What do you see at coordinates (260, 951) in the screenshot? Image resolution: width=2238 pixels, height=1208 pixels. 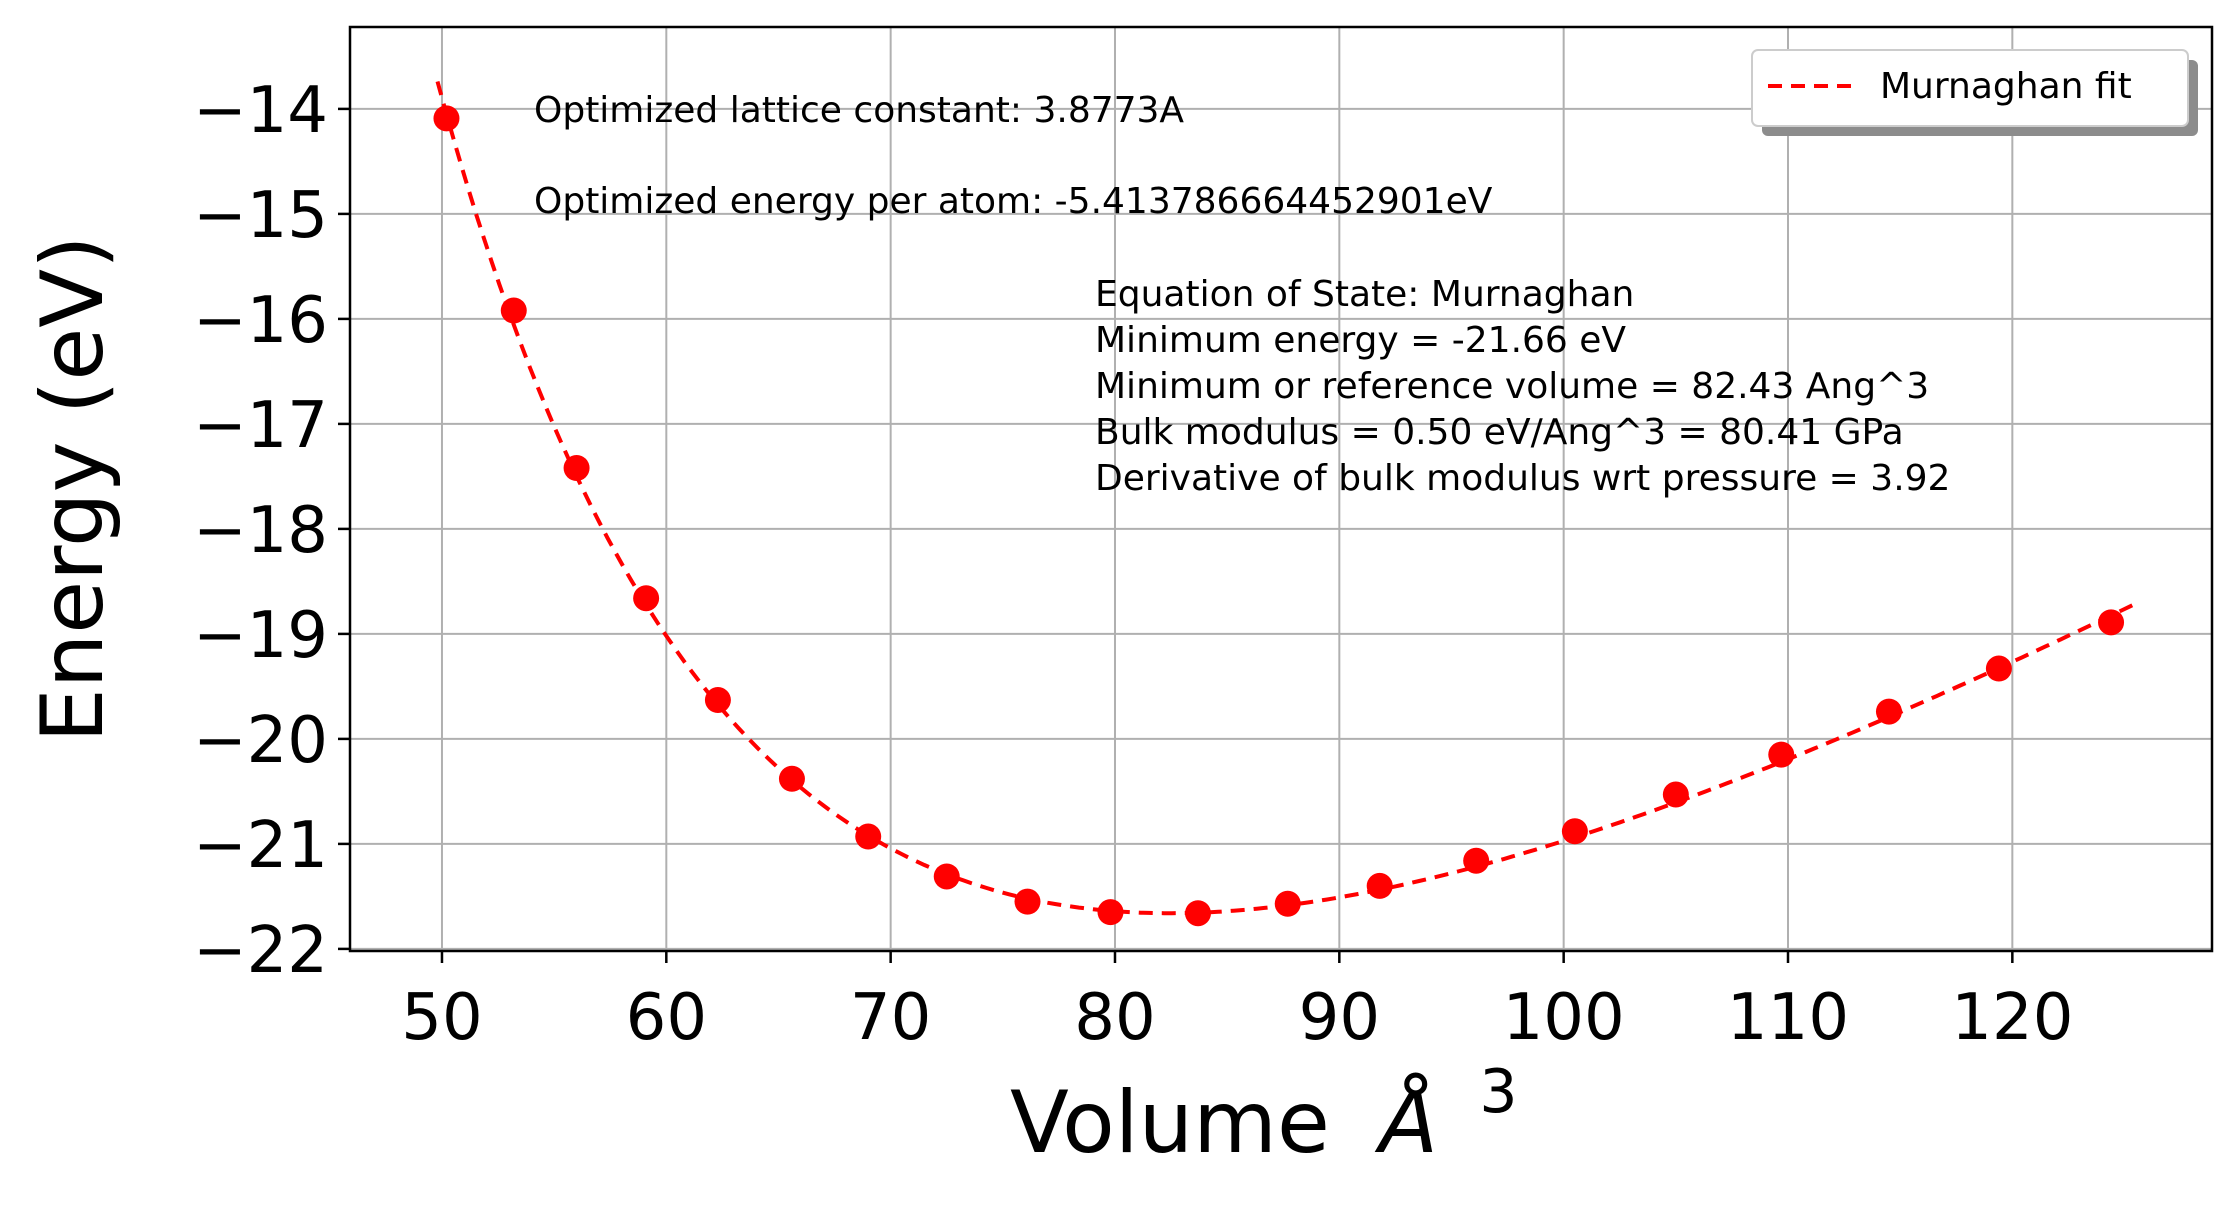 I see `y-tick-label: −22` at bounding box center [260, 951].